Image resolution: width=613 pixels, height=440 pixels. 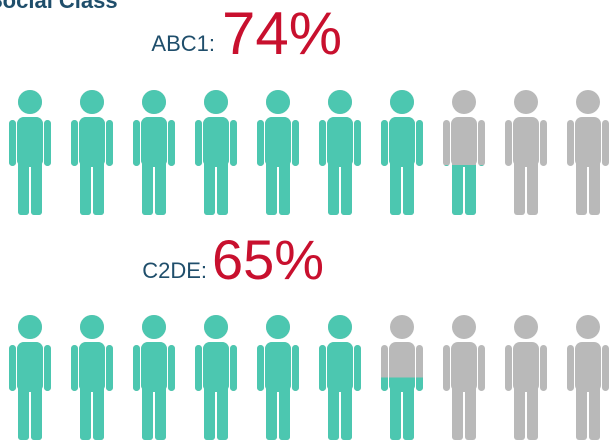 What do you see at coordinates (59, 6) in the screenshot?
I see `chart-title: Social Class` at bounding box center [59, 6].